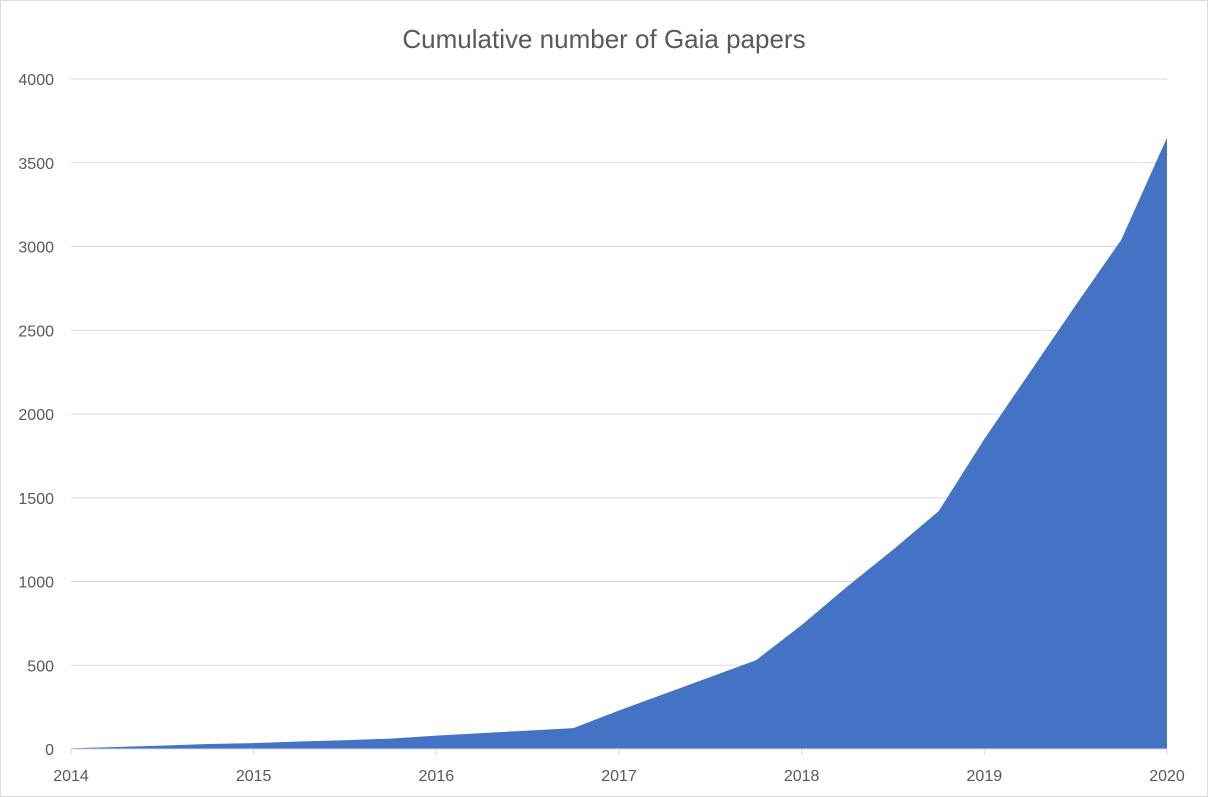  What do you see at coordinates (985, 776) in the screenshot?
I see `x-tick-label: 2019` at bounding box center [985, 776].